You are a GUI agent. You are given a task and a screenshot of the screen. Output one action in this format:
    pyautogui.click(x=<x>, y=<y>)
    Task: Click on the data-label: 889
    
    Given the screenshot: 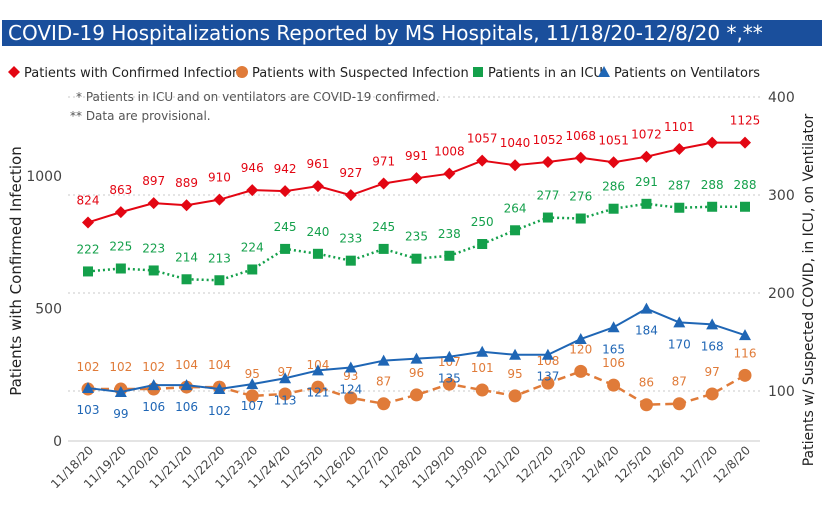 What is the action you would take?
    pyautogui.click(x=186, y=183)
    